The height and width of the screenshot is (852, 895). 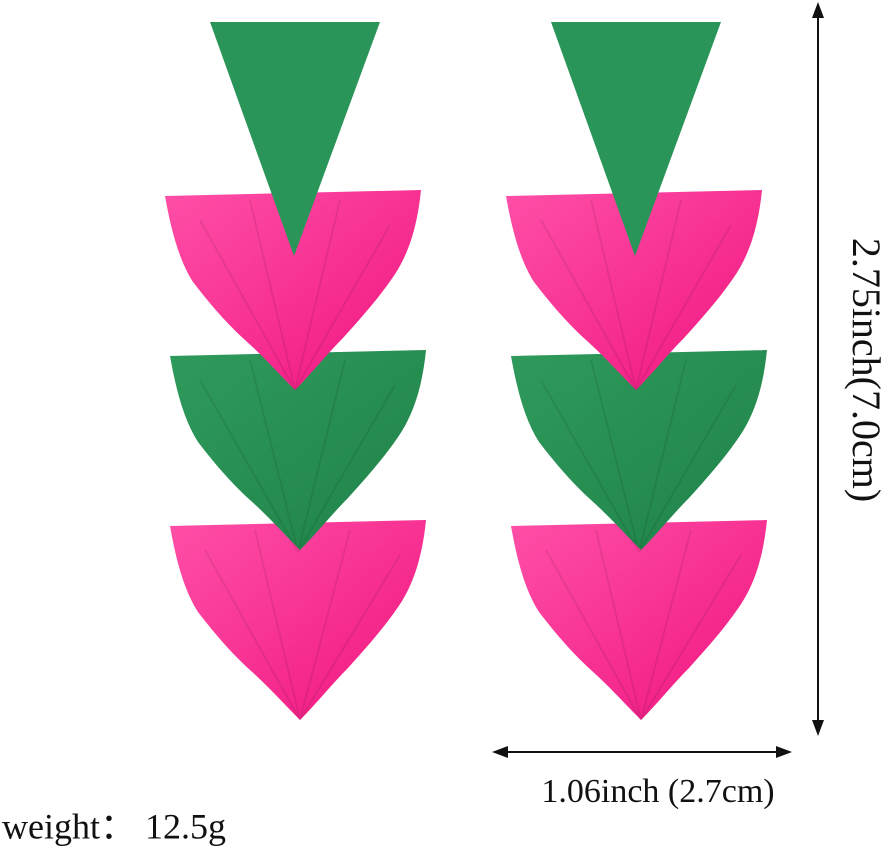 I want to click on width-arrow, so click(x=642, y=752).